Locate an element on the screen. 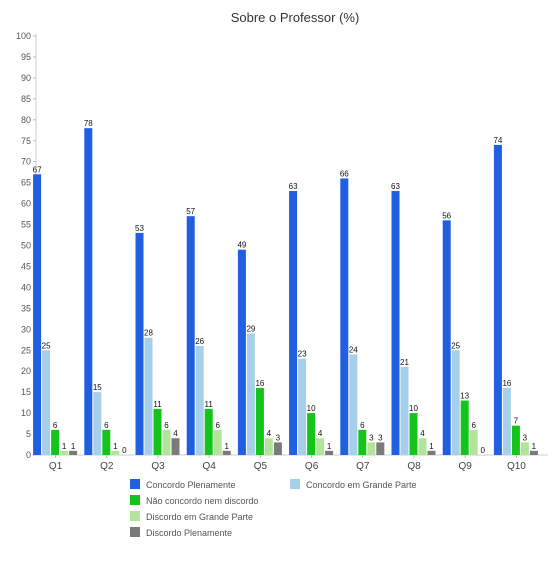  y-tick-label: 85 is located at coordinates (26, 99).